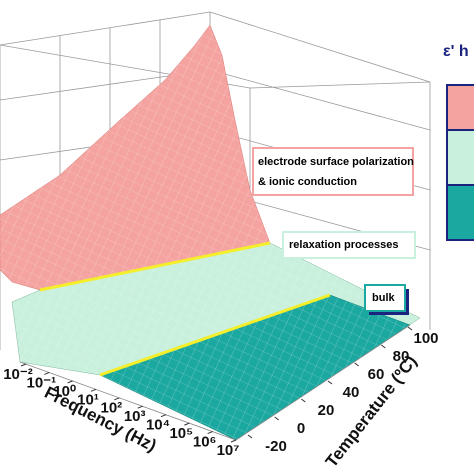  Describe the element at coordinates (276, 446) in the screenshot. I see `y-tick-label: -20` at that location.